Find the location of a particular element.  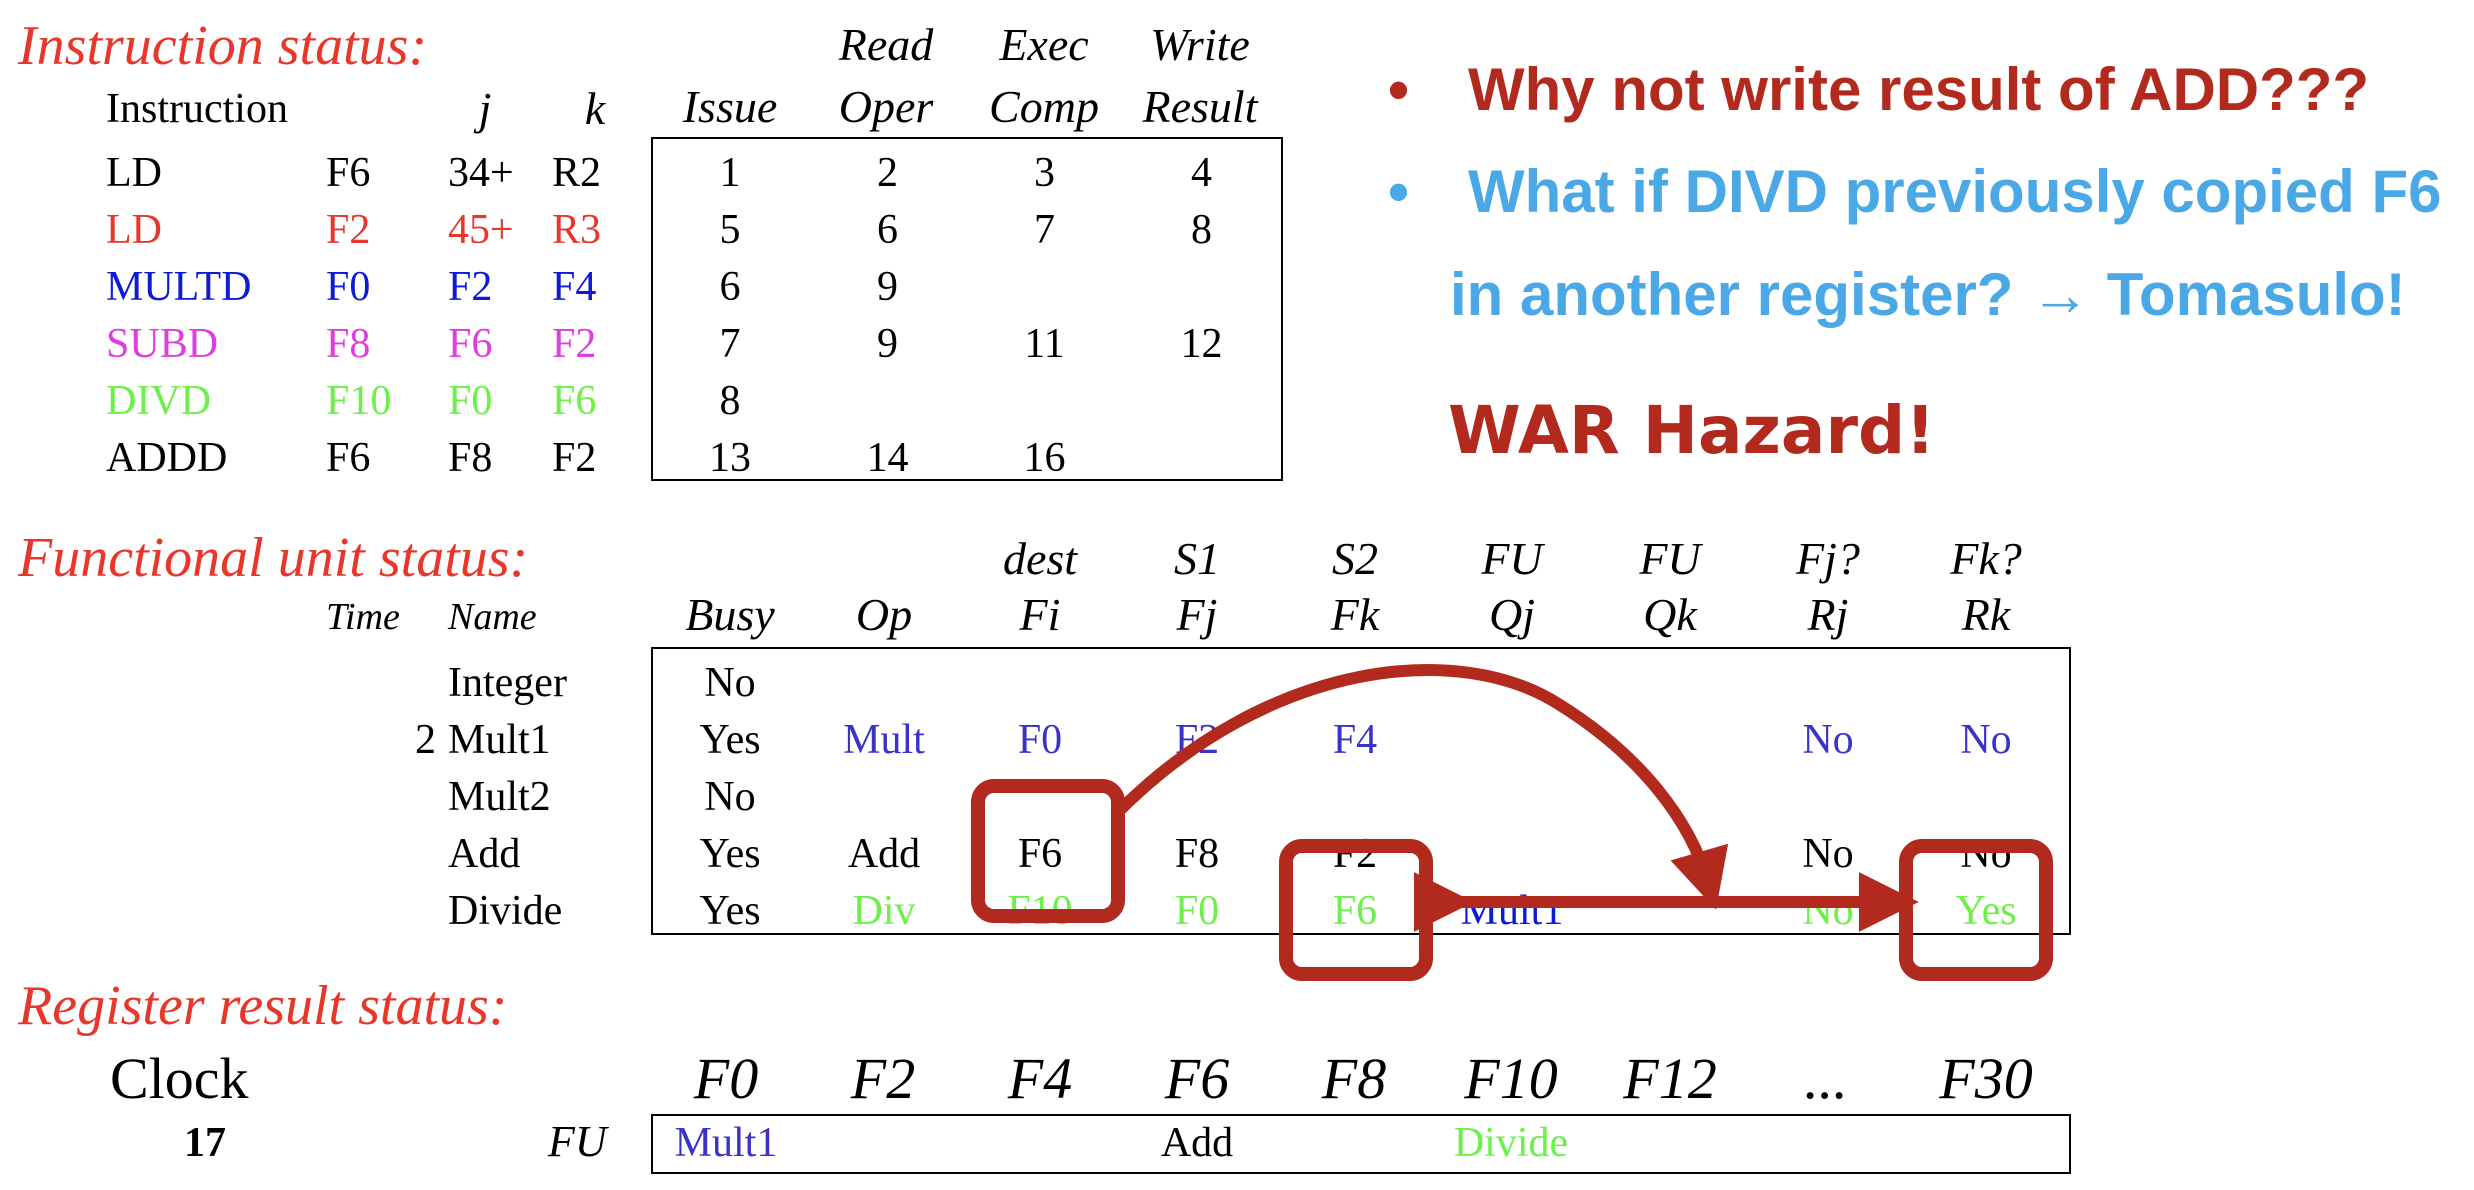

instr-cell-exec: 11 is located at coordinates (1044, 344).